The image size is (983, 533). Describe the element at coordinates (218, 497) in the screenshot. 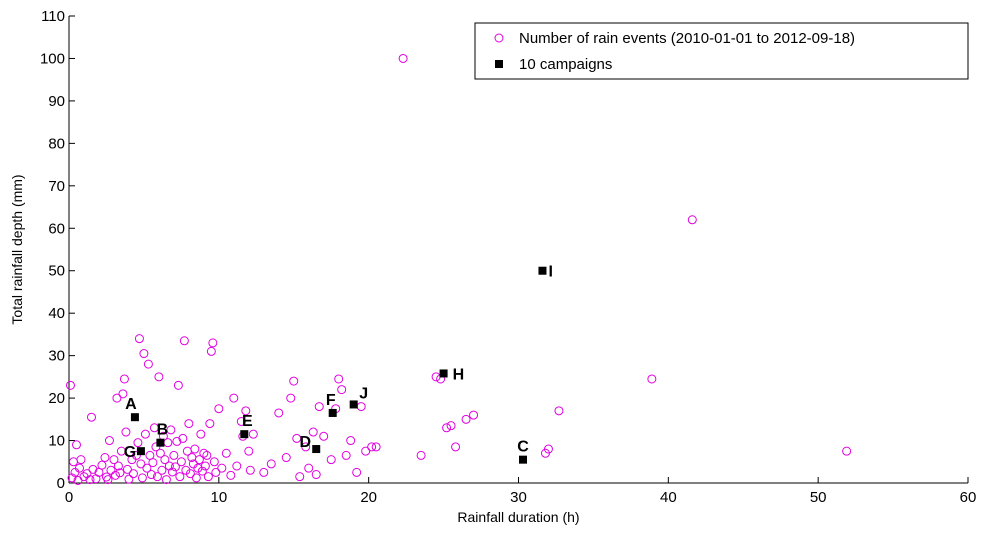

I see `x-tick-label: 10` at that location.